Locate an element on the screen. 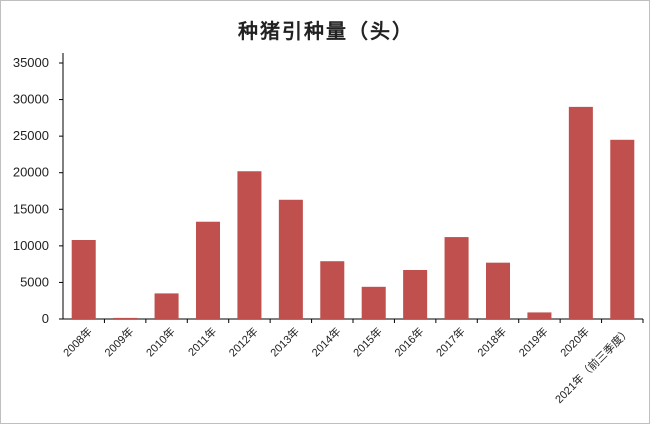  x-tick-label: 2009年 is located at coordinates (118, 341).